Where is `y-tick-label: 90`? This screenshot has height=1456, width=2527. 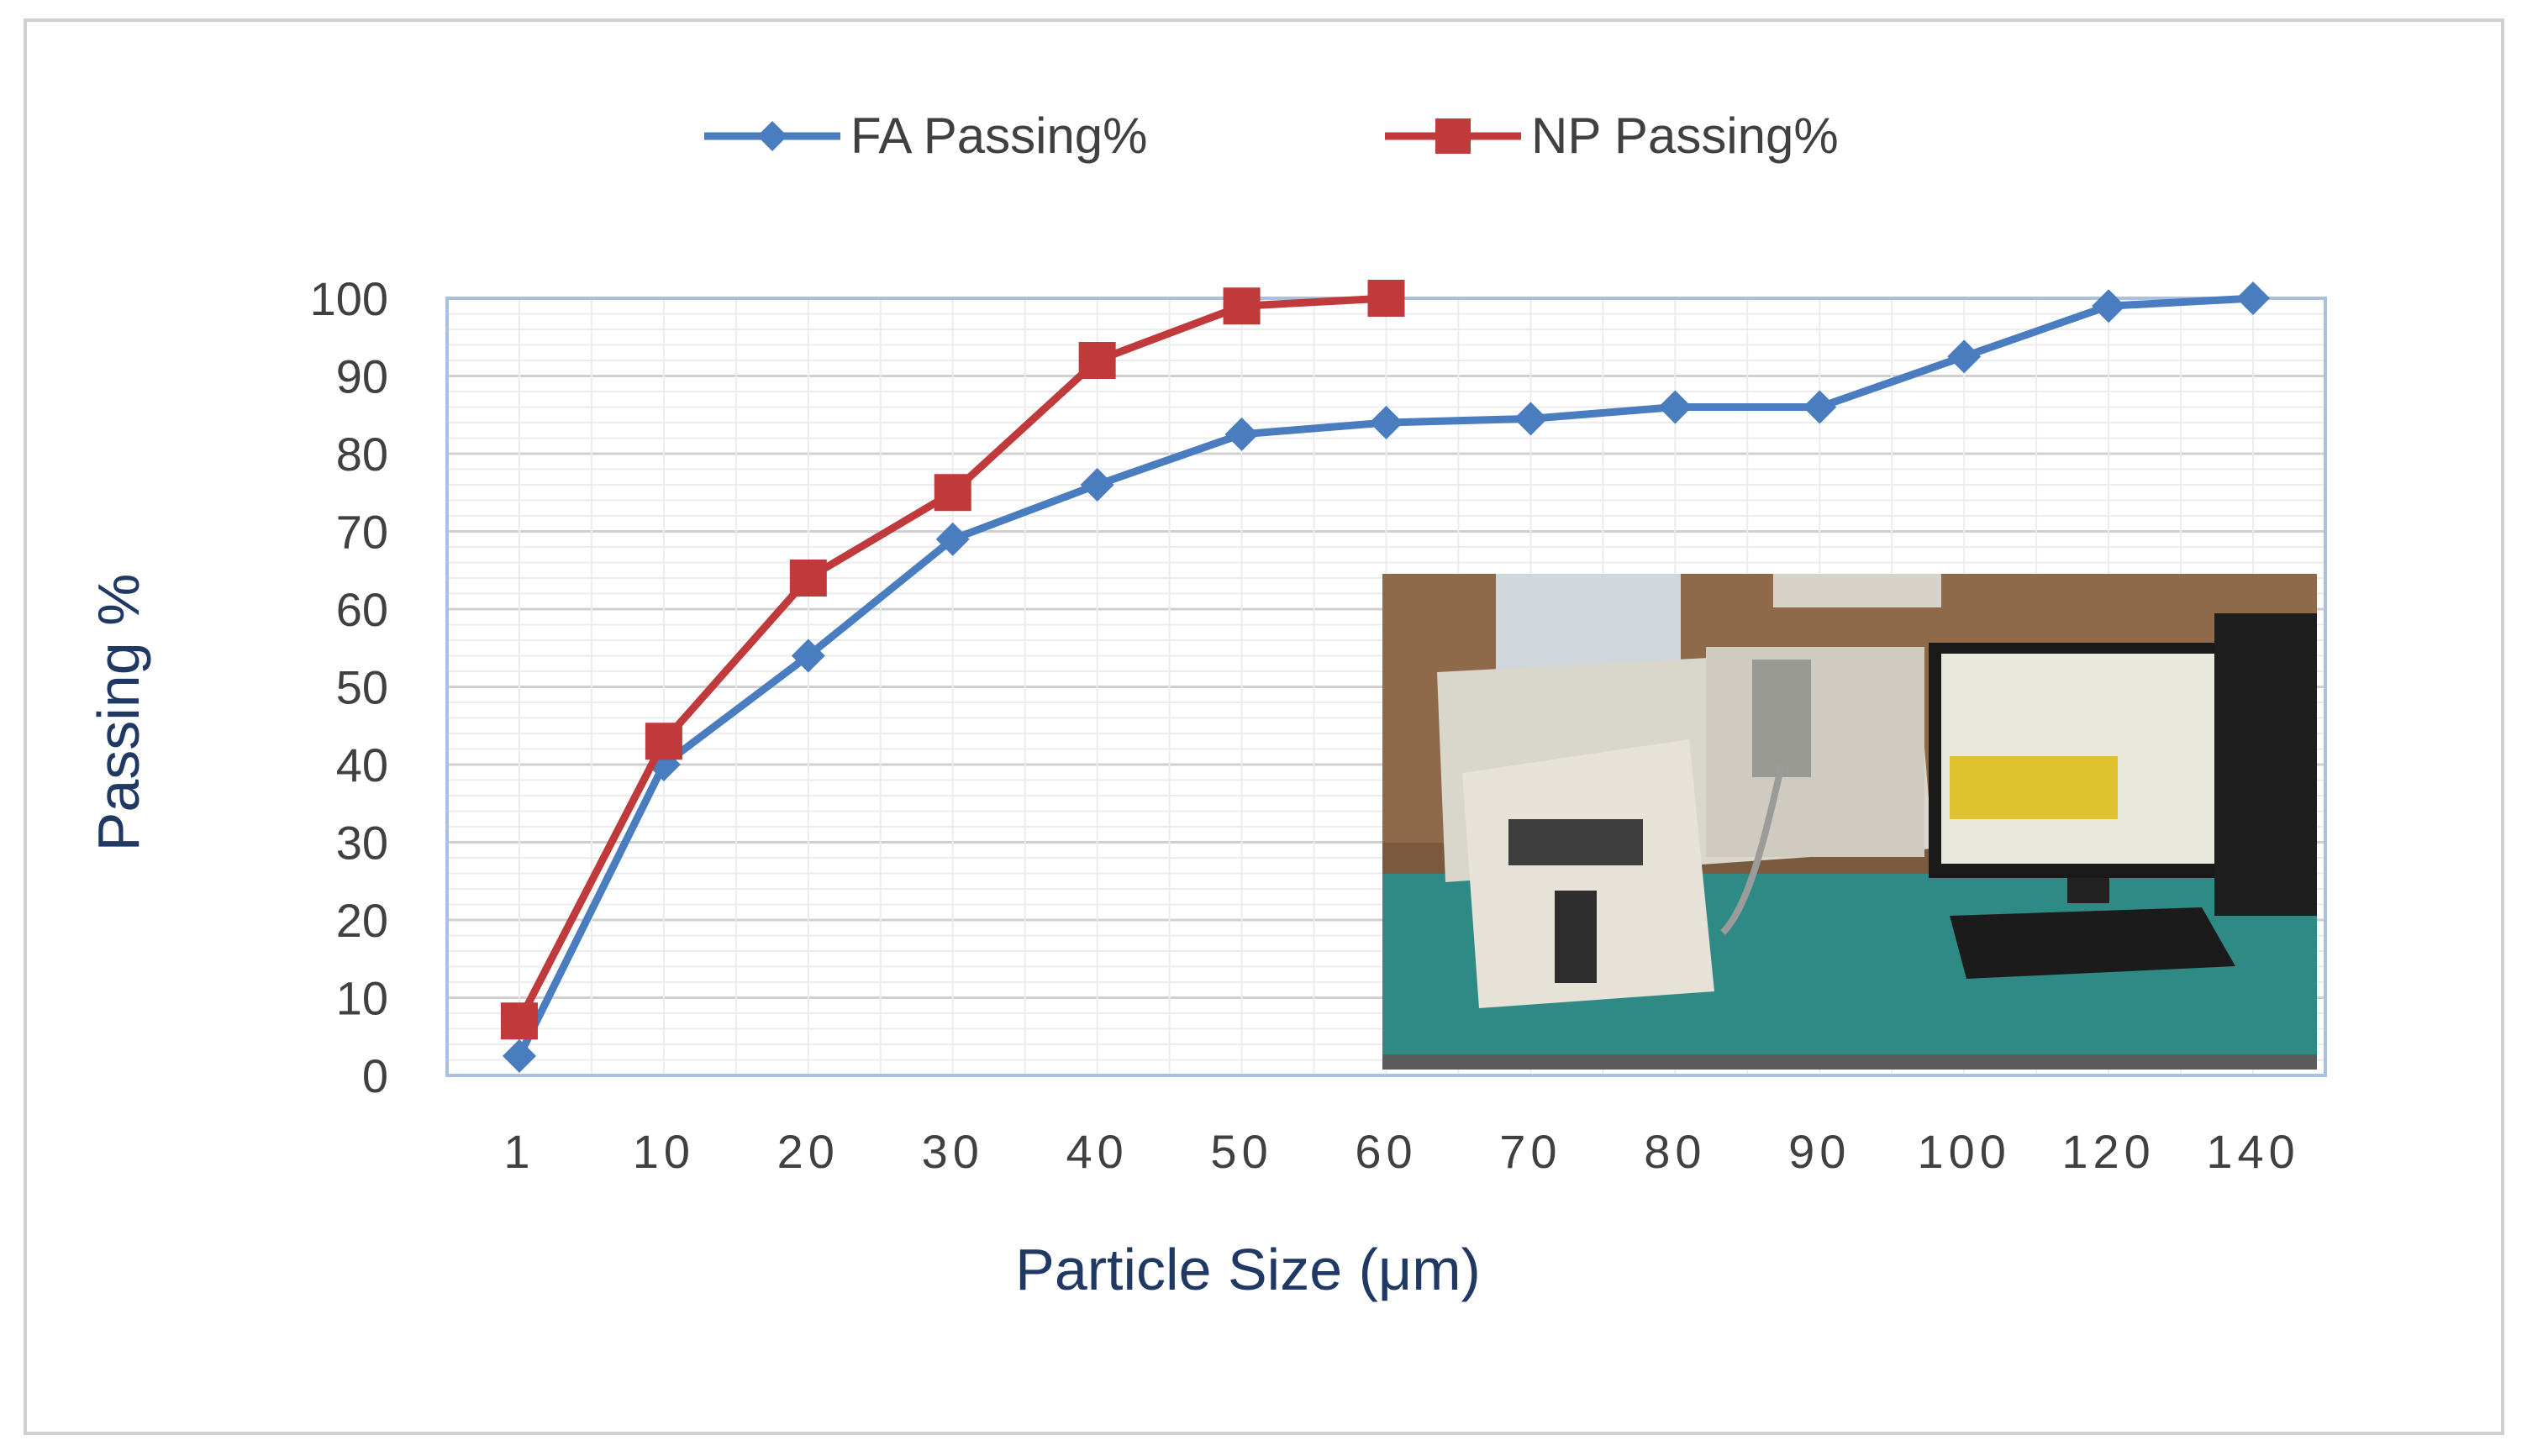 y-tick-label: 90 is located at coordinates (362, 376).